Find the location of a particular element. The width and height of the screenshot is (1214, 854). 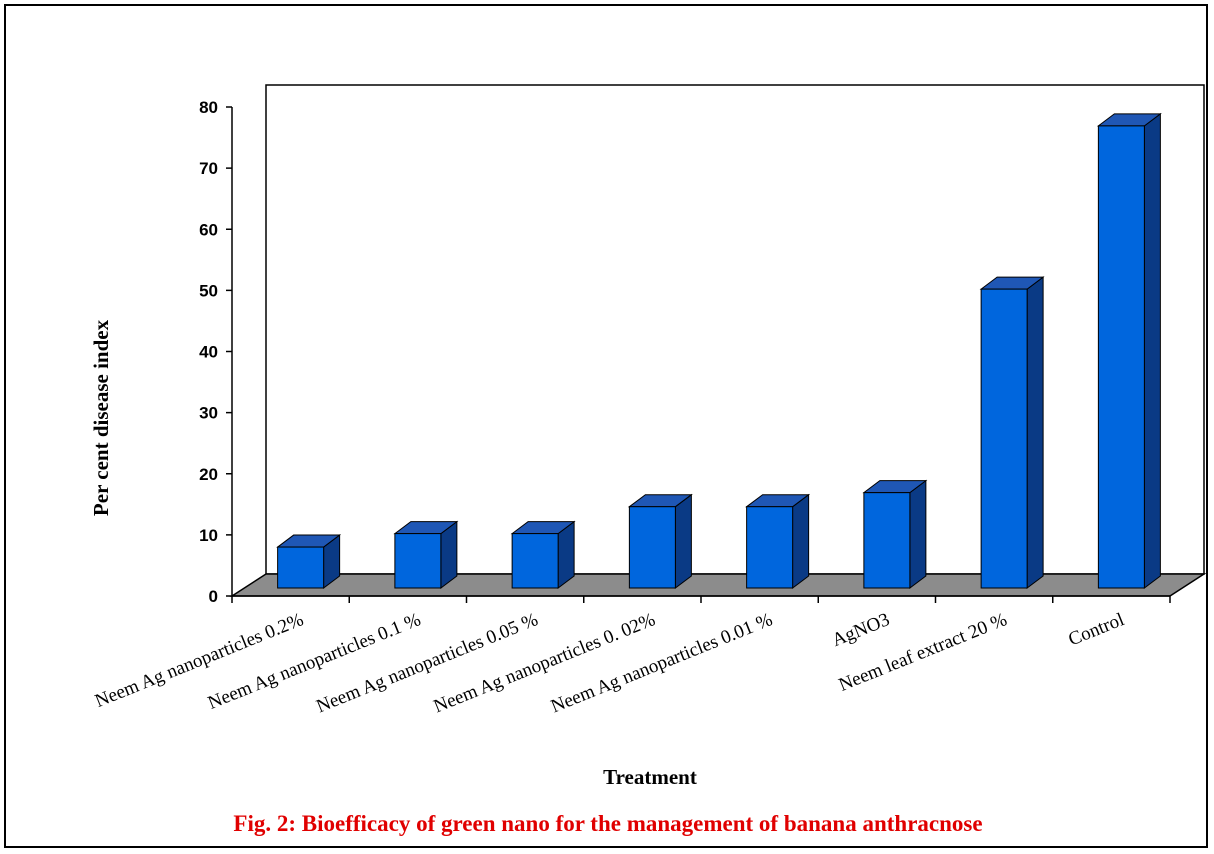

y-tick-labels: 0 10 20 30 40 50 60 70 80 is located at coordinates (208, 352).